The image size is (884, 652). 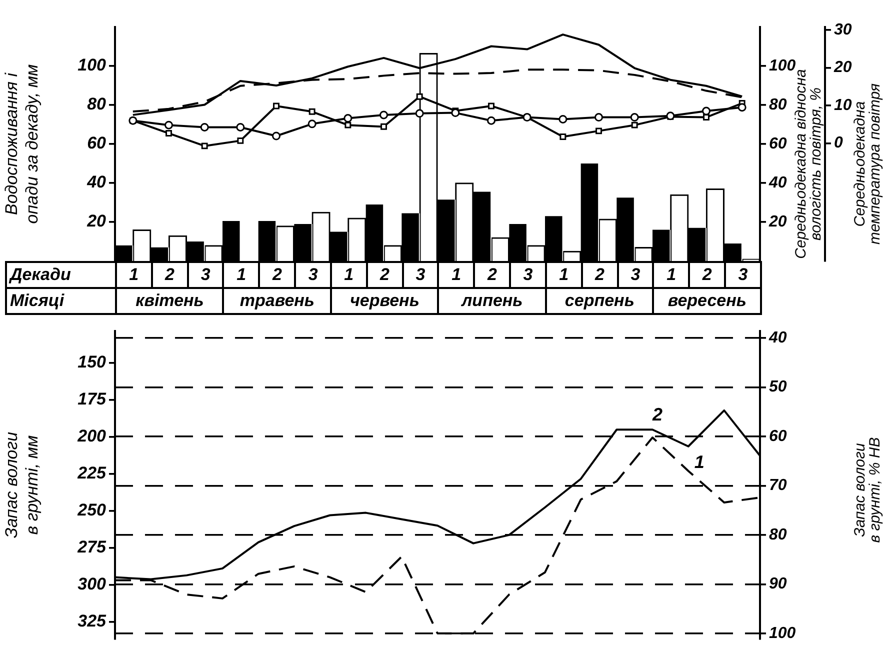 I want to click on y-axis-title: Запас вологи в грунті, мм, so click(x=22, y=484).